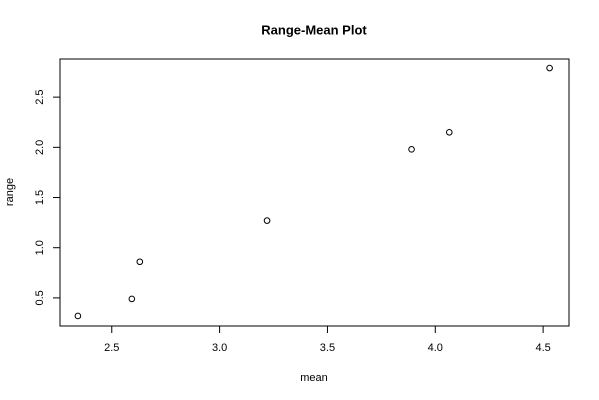 This screenshot has height=400, width=599. Describe the element at coordinates (219, 348) in the screenshot. I see `x-tick-label: 3.0` at that location.